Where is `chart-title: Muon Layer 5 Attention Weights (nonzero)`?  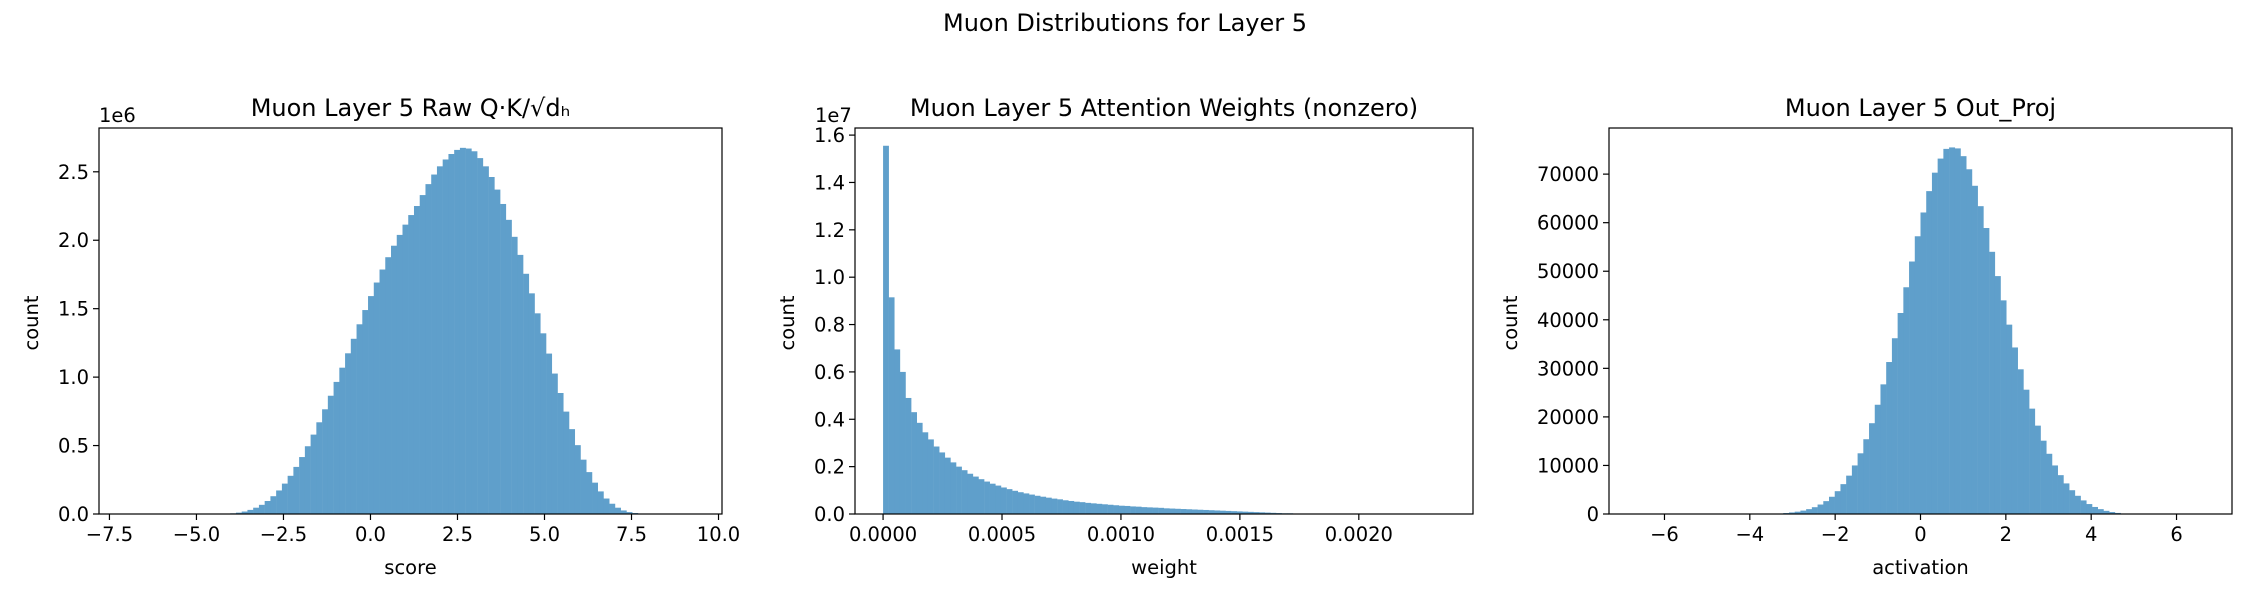
chart-title: Muon Layer 5 Attention Weights (nonzero) is located at coordinates (1164, 108).